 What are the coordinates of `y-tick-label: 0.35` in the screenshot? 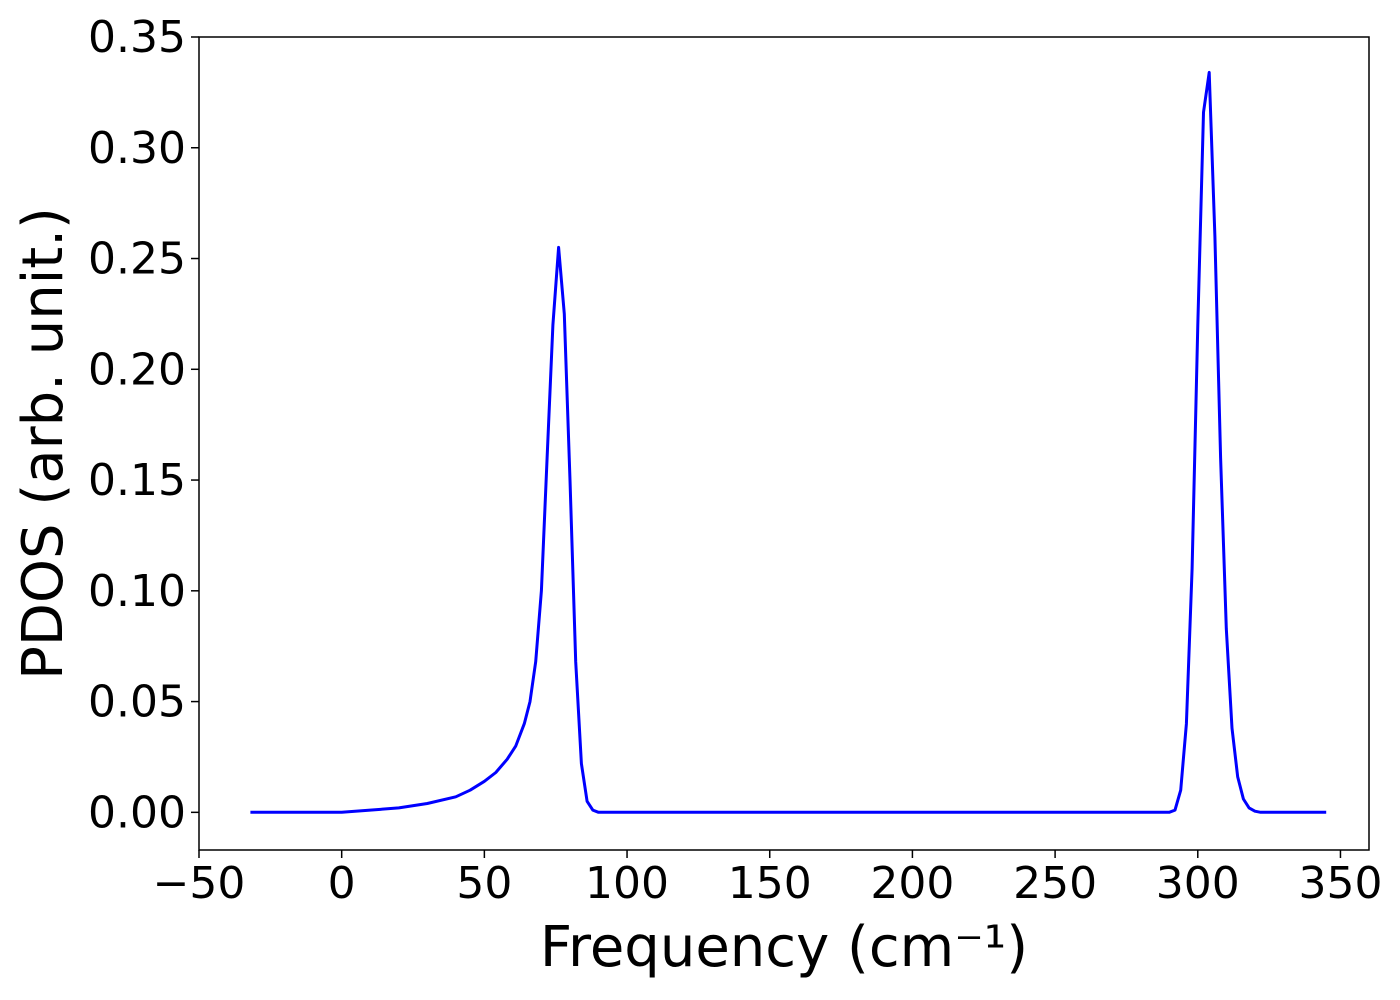 It's located at (137, 37).